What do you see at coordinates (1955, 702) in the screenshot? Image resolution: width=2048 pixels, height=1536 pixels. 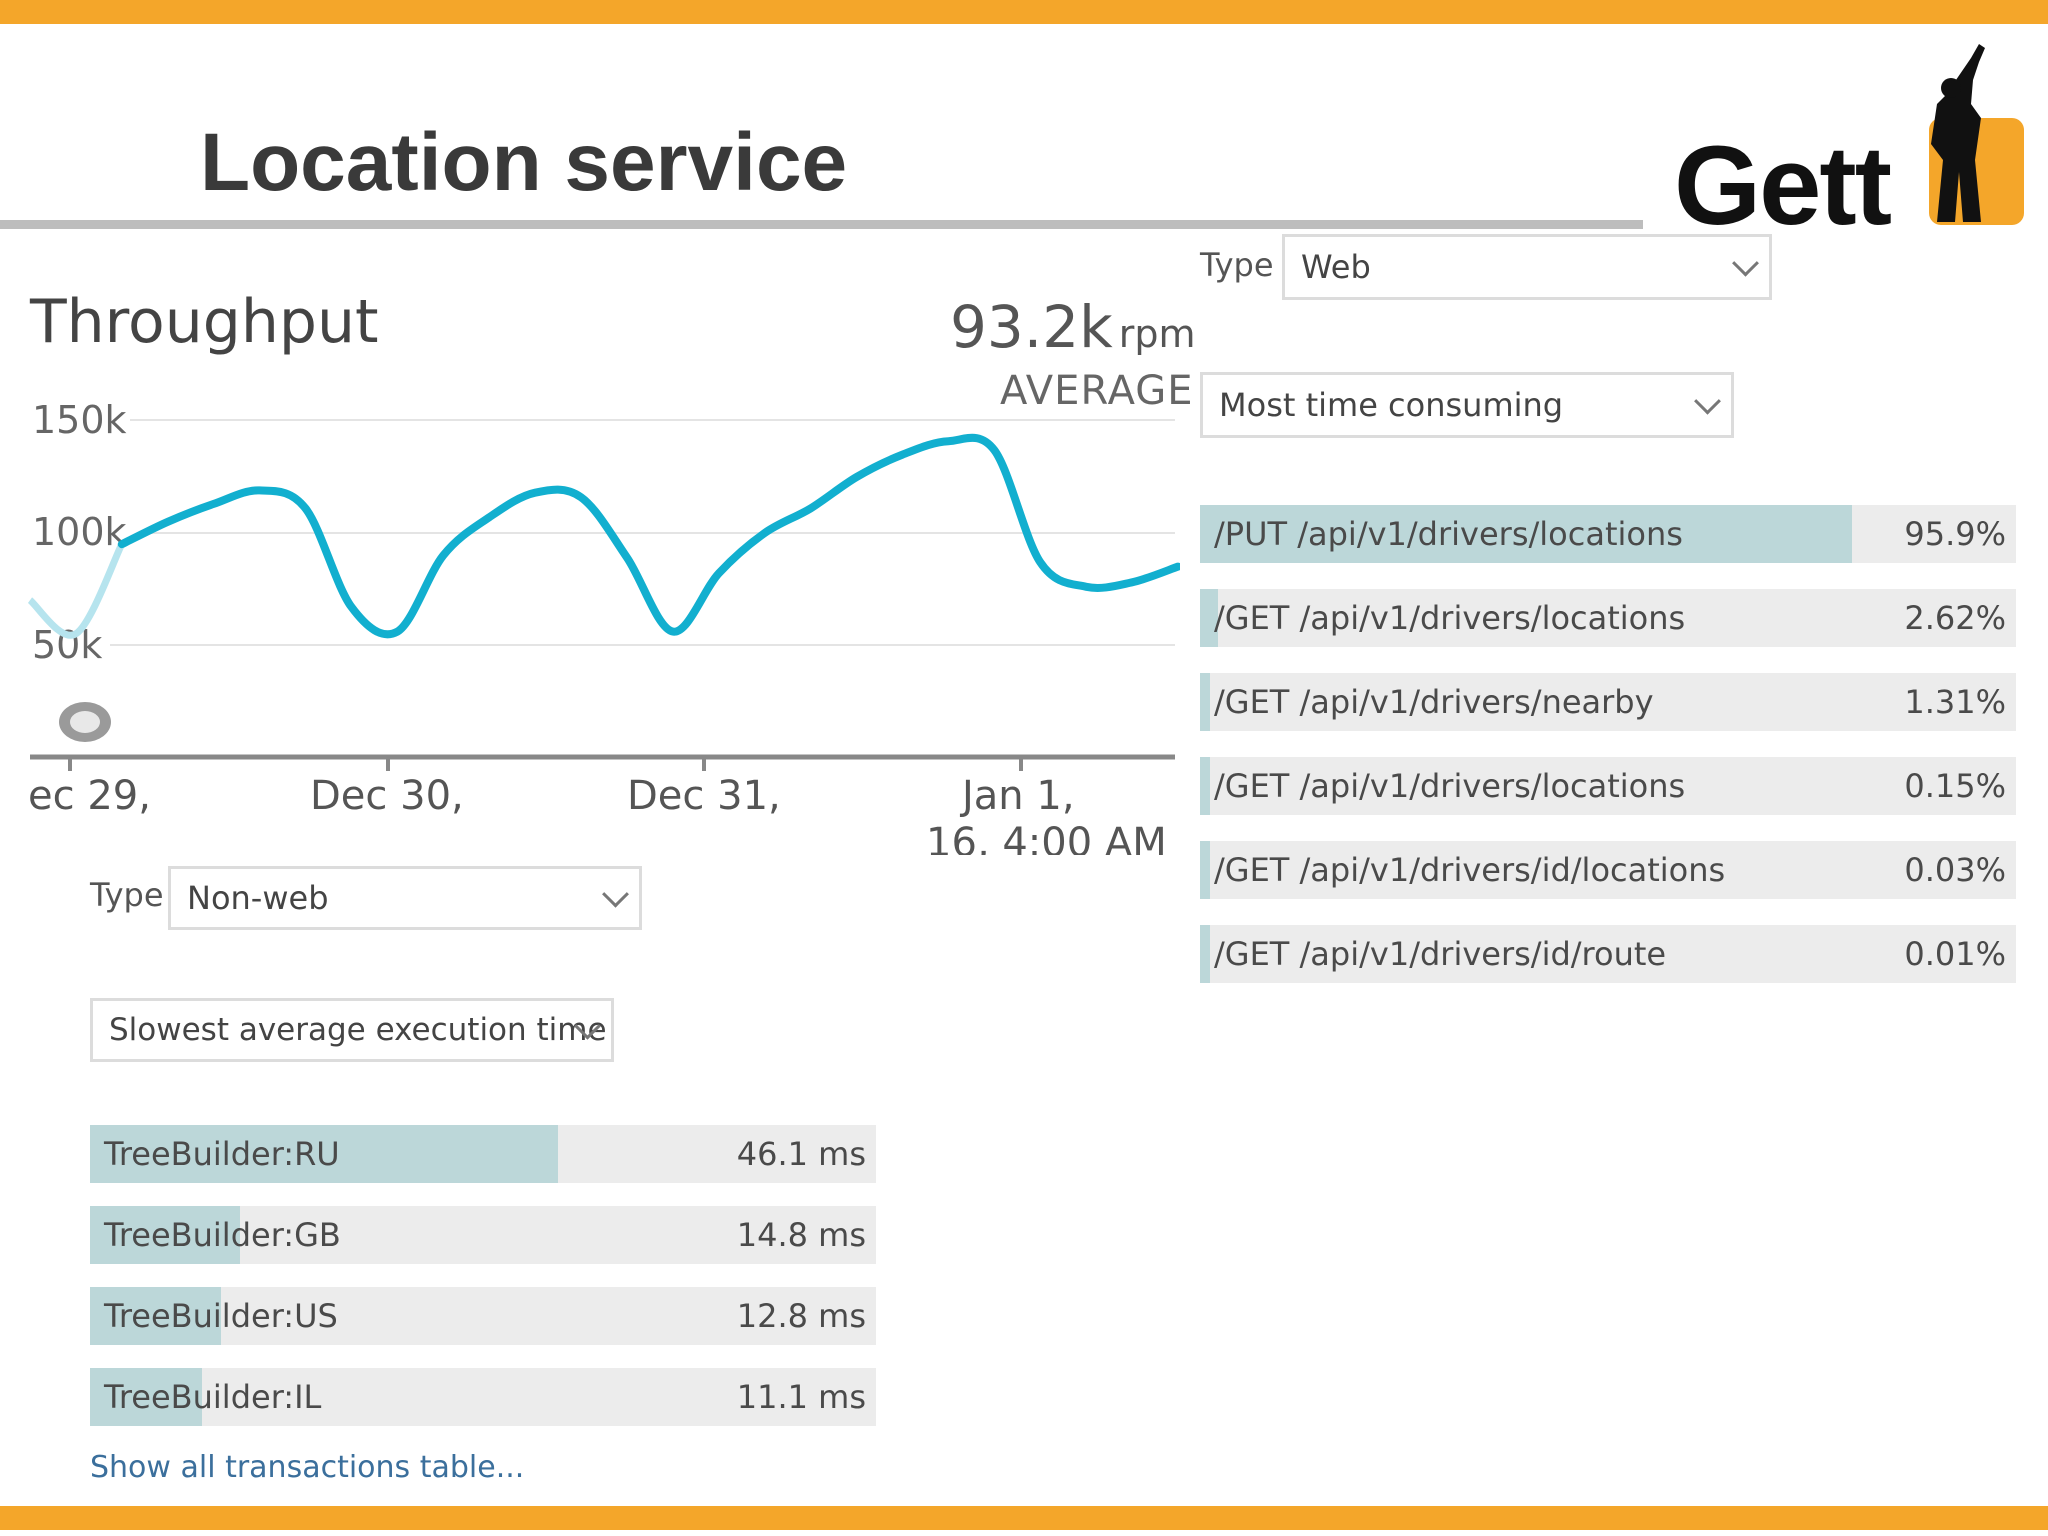 I see `web-row-value: 1.31%` at bounding box center [1955, 702].